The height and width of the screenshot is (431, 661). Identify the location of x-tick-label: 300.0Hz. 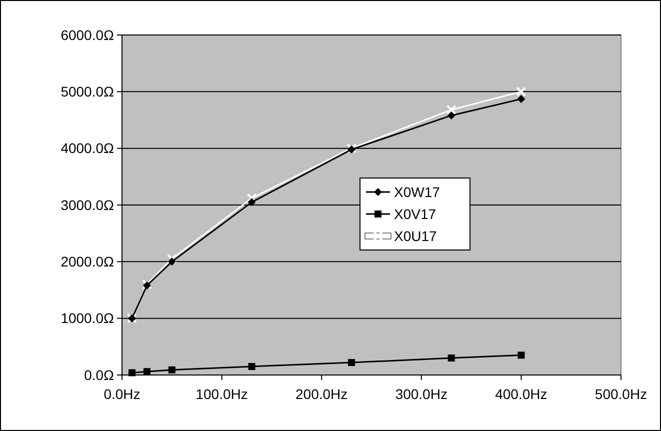
(421, 394).